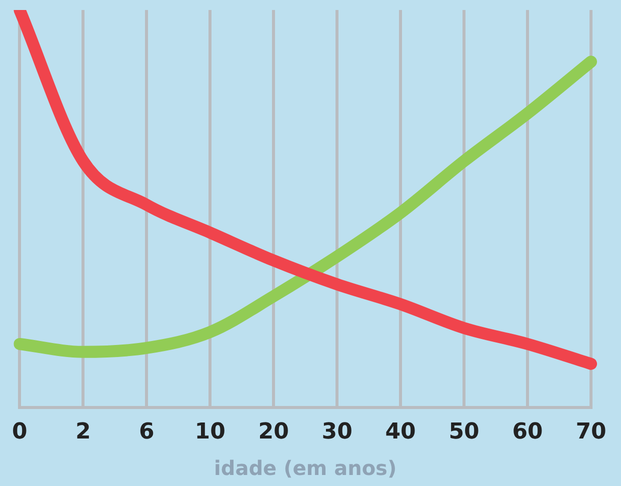  I want to click on x-tick-label: 30, so click(337, 432).